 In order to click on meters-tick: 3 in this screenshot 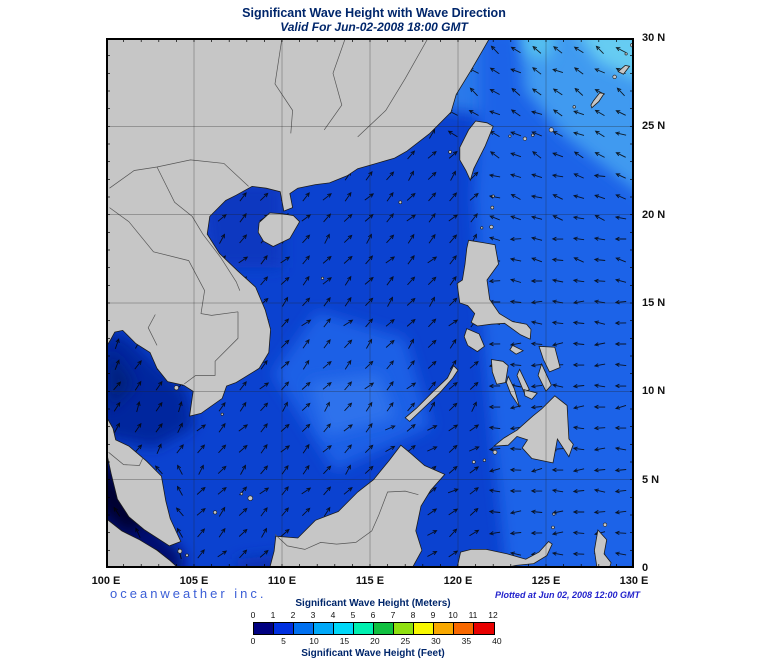, I will do `click(313, 615)`.